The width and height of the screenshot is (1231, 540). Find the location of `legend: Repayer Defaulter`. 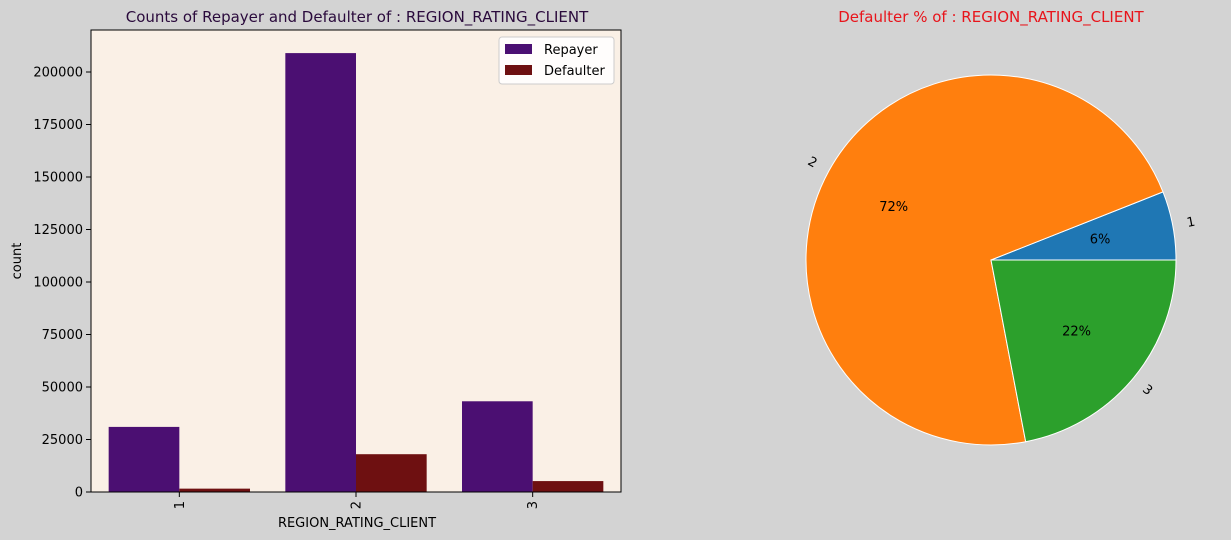

legend: Repayer Defaulter is located at coordinates (556, 60).